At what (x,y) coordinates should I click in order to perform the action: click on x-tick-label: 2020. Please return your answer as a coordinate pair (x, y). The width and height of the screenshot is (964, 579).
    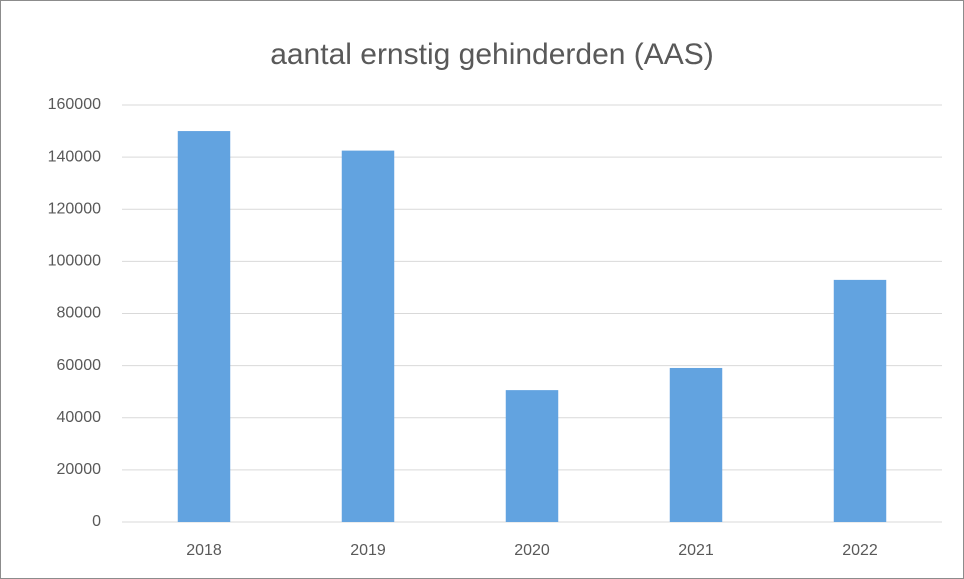
    Looking at the image, I should click on (532, 550).